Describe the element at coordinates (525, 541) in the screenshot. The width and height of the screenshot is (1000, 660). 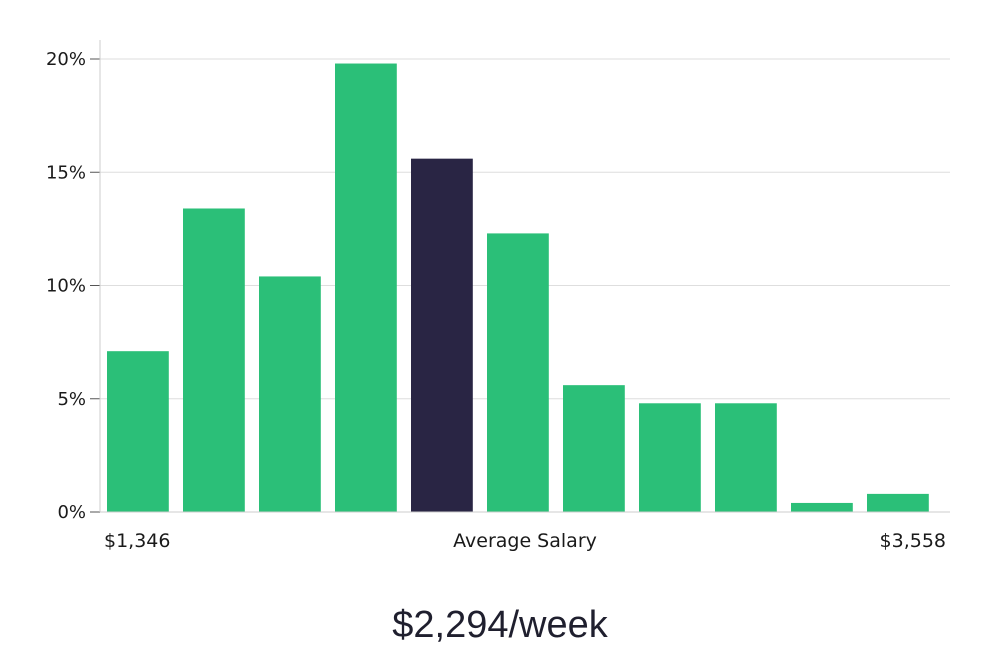
I see `x-center-label: Average Salary` at that location.